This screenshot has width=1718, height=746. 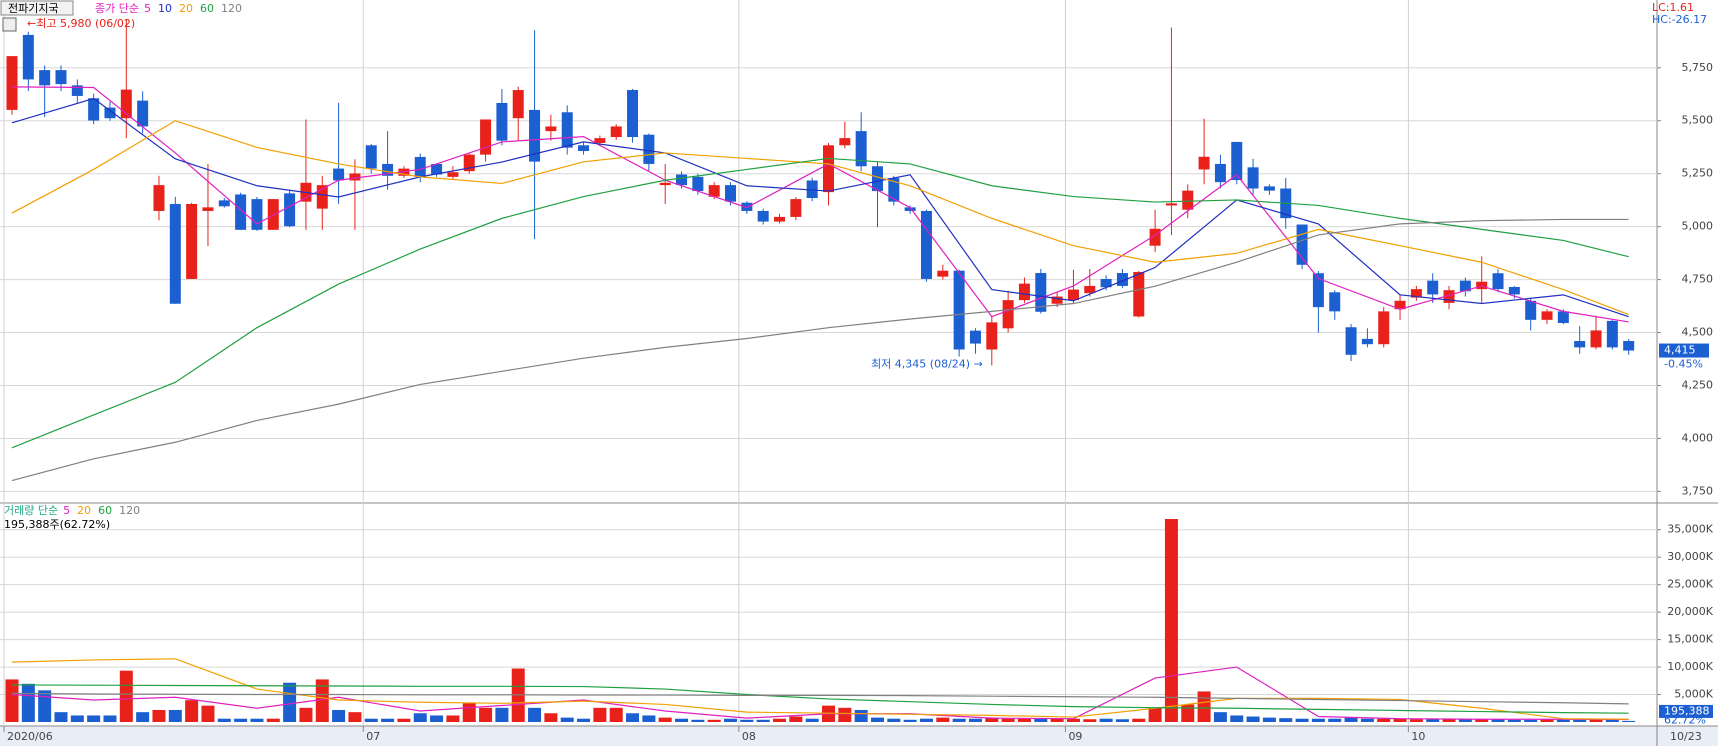 I want to click on low-note: 최저 4,345 (08/24) →, so click(x=927, y=363).